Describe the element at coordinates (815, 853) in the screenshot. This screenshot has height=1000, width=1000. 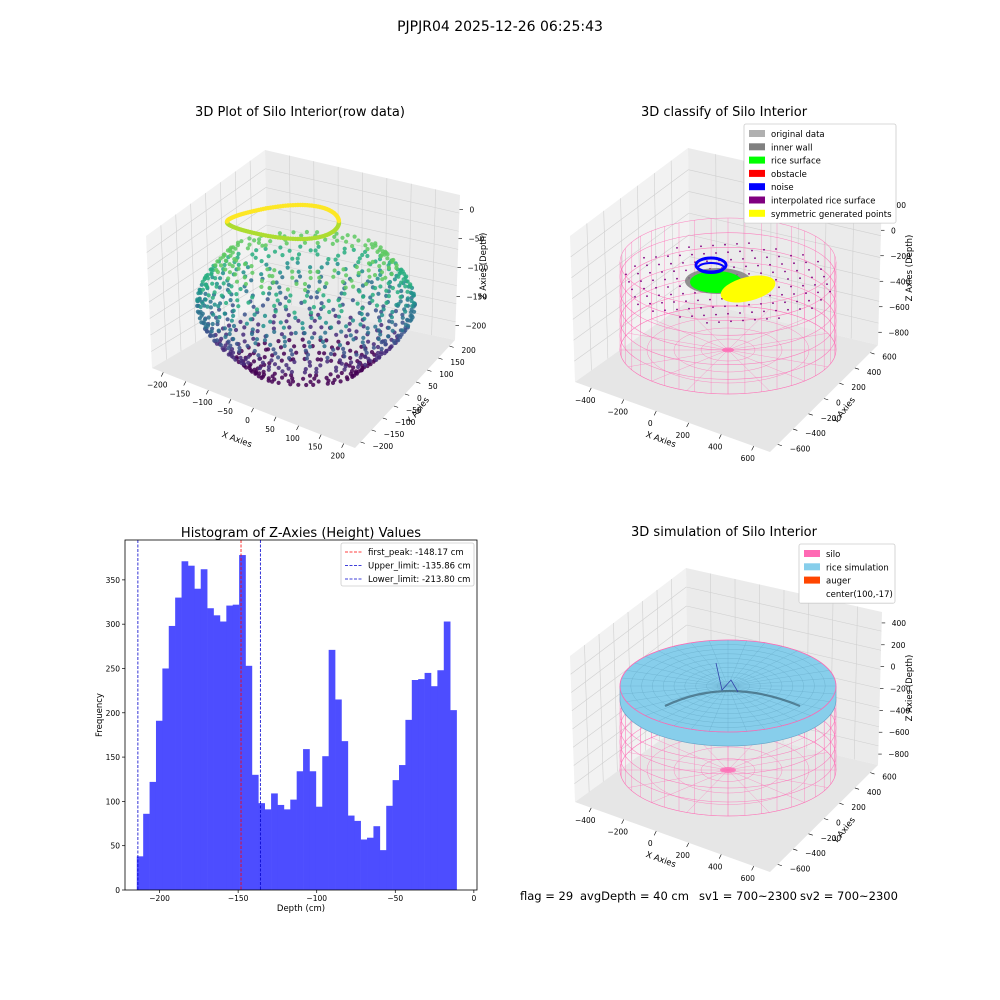
I see `simulation-y-tick: −400` at that location.